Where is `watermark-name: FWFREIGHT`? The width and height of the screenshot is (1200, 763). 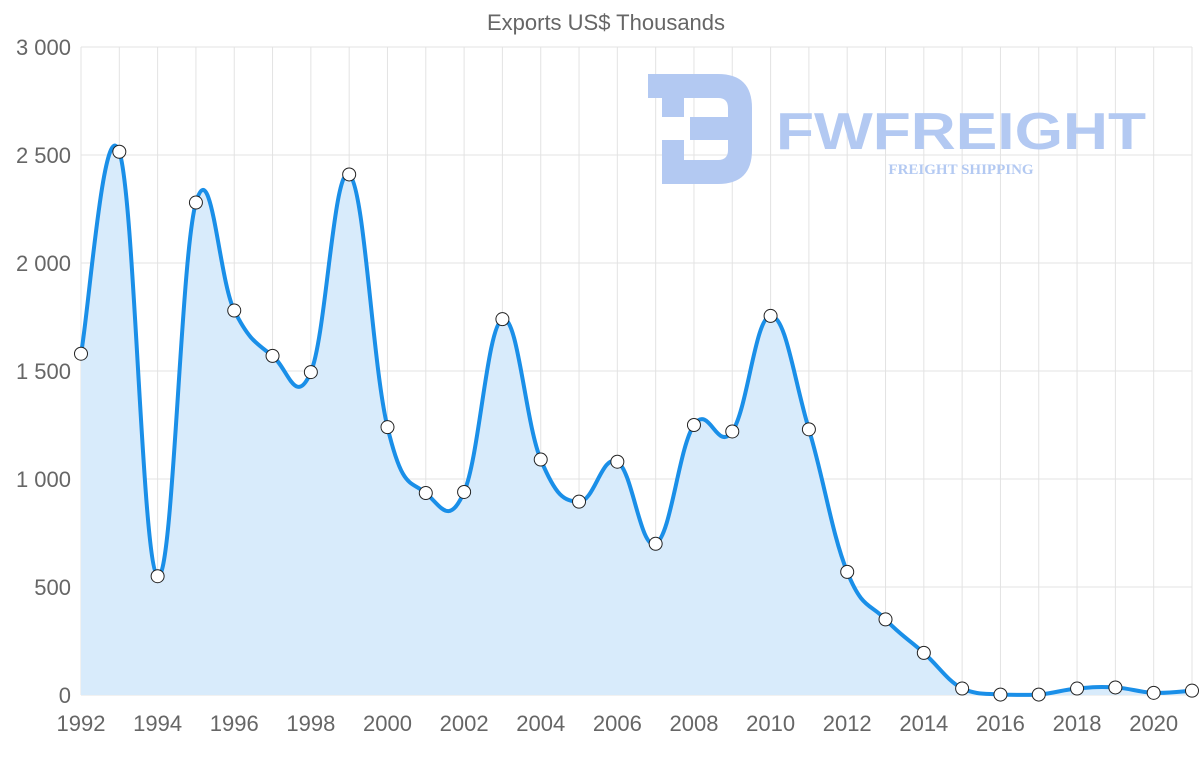
watermark-name: FWFREIGHT is located at coordinates (961, 132).